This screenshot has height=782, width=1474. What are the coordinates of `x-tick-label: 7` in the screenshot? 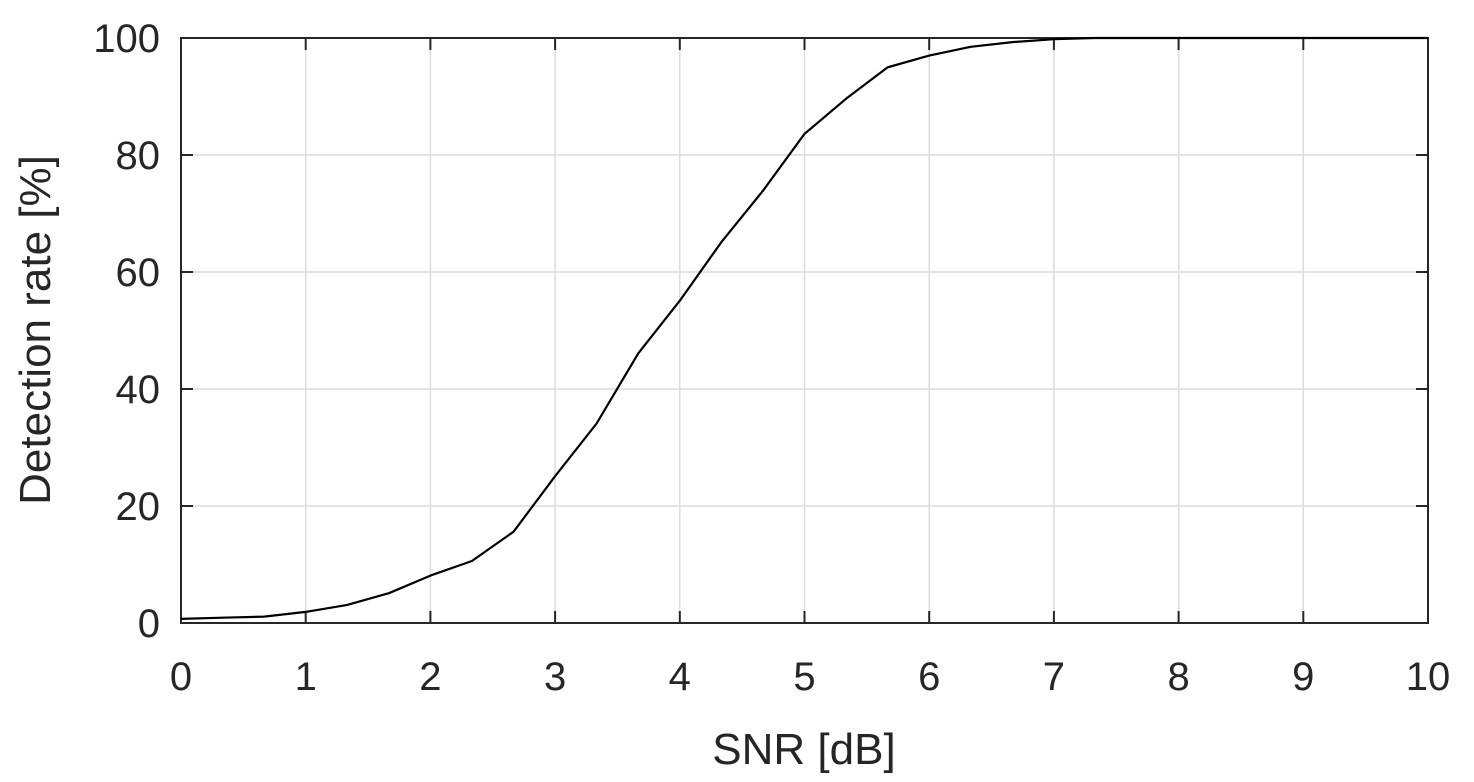 It's located at (1054, 677).